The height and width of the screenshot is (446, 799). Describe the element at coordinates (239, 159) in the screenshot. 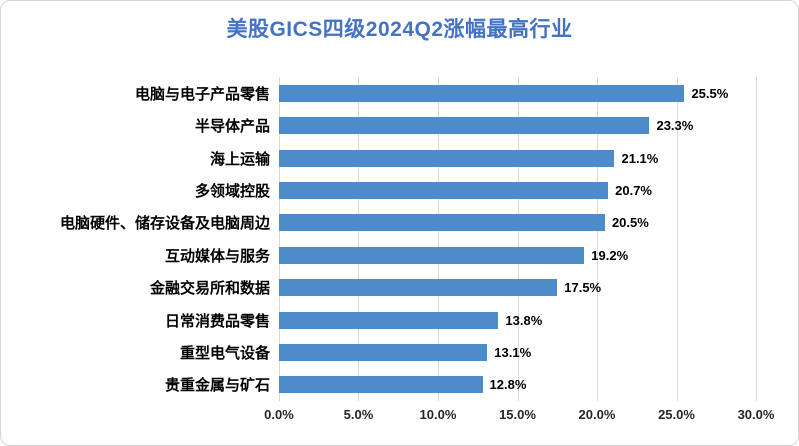

I see `category-label: 海上运输` at that location.